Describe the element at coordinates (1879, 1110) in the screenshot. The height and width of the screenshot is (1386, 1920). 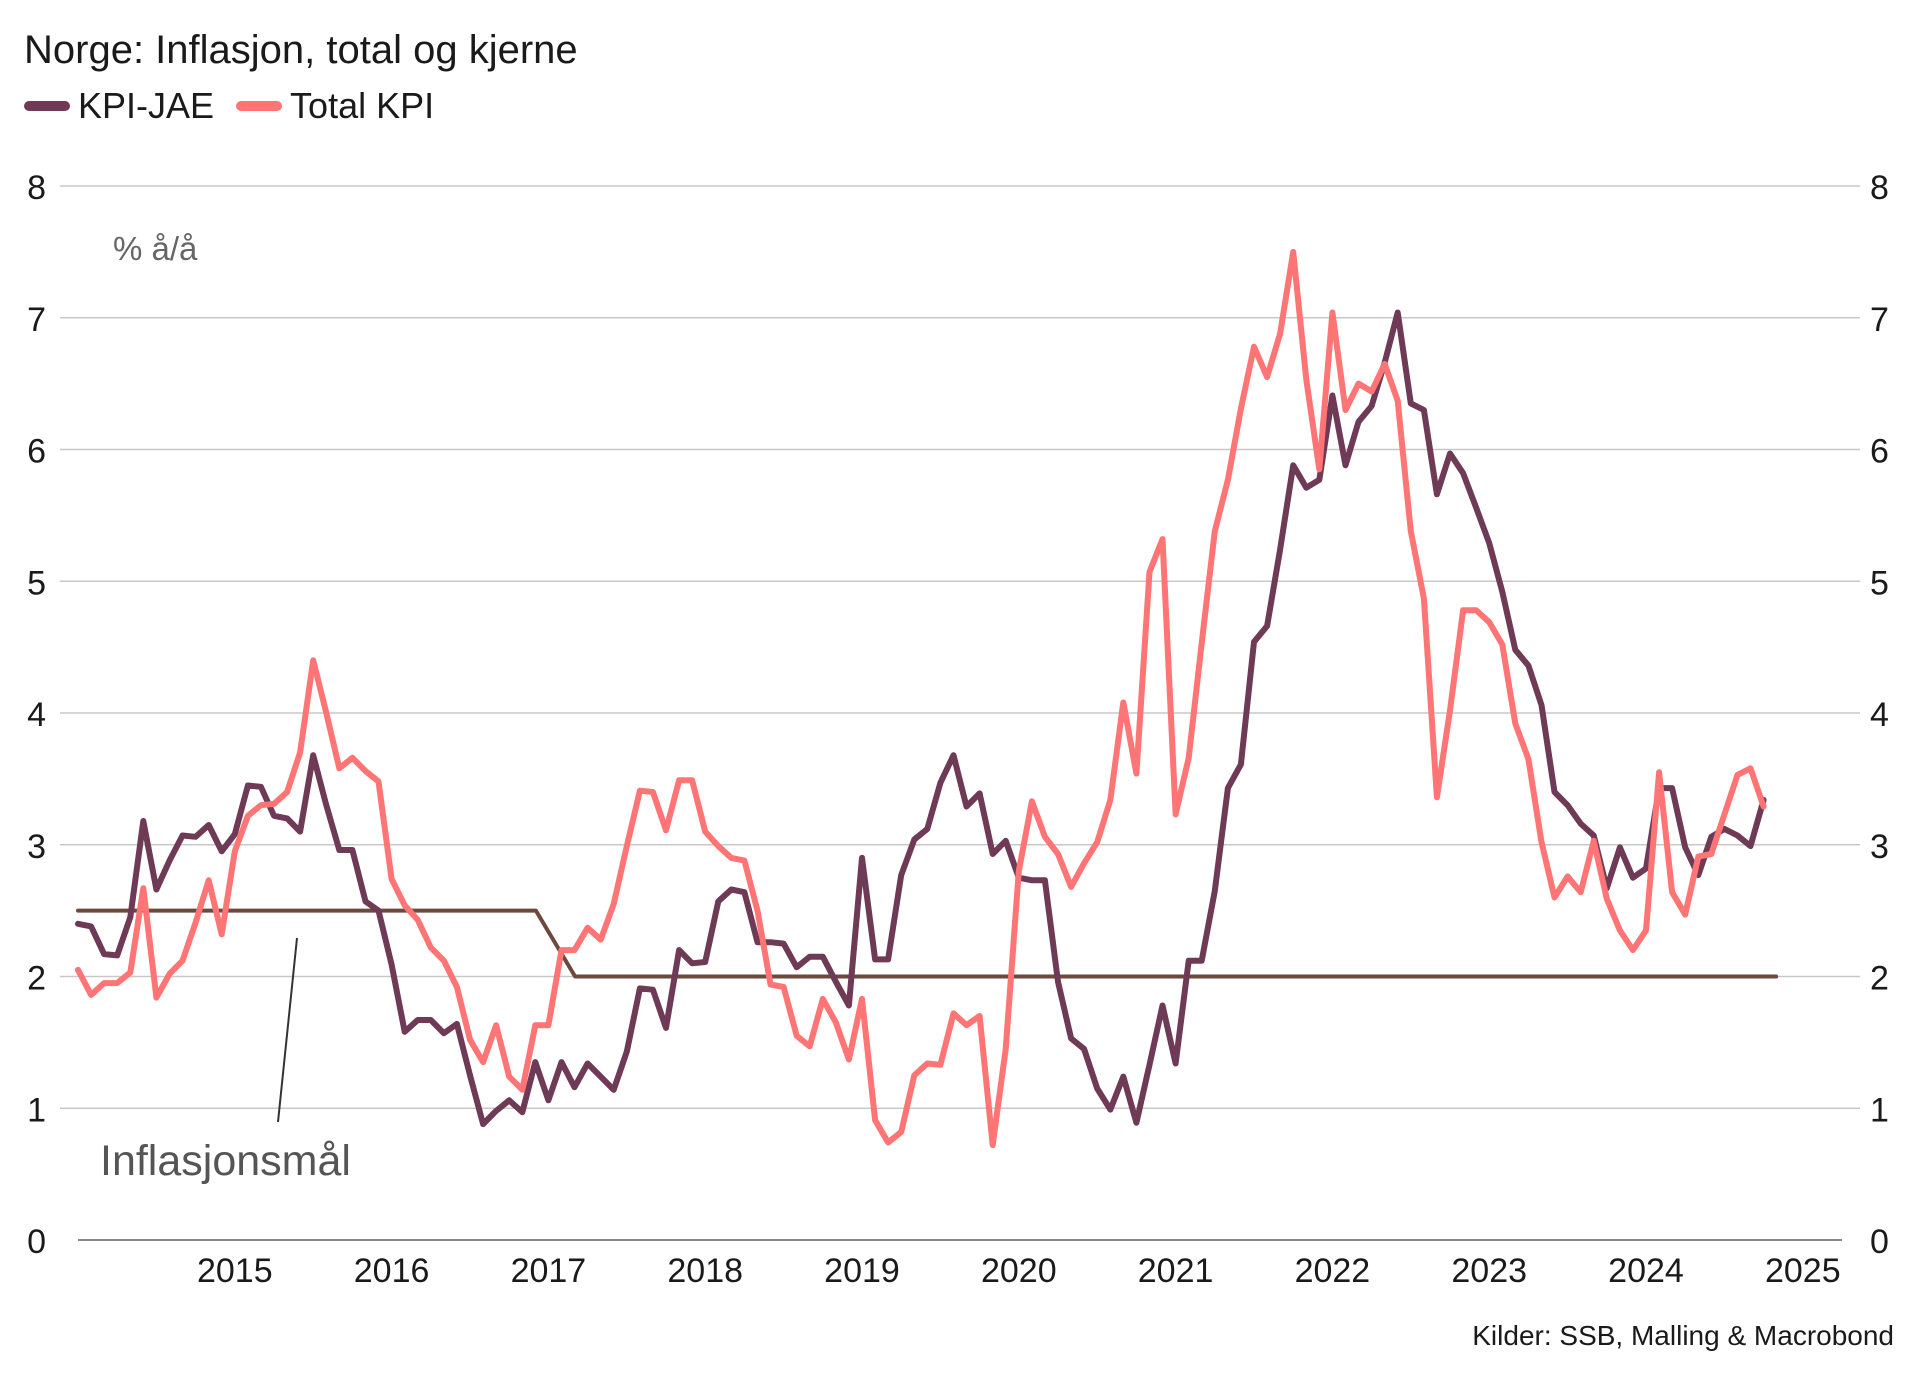
I see `y-tick-right: 1` at that location.